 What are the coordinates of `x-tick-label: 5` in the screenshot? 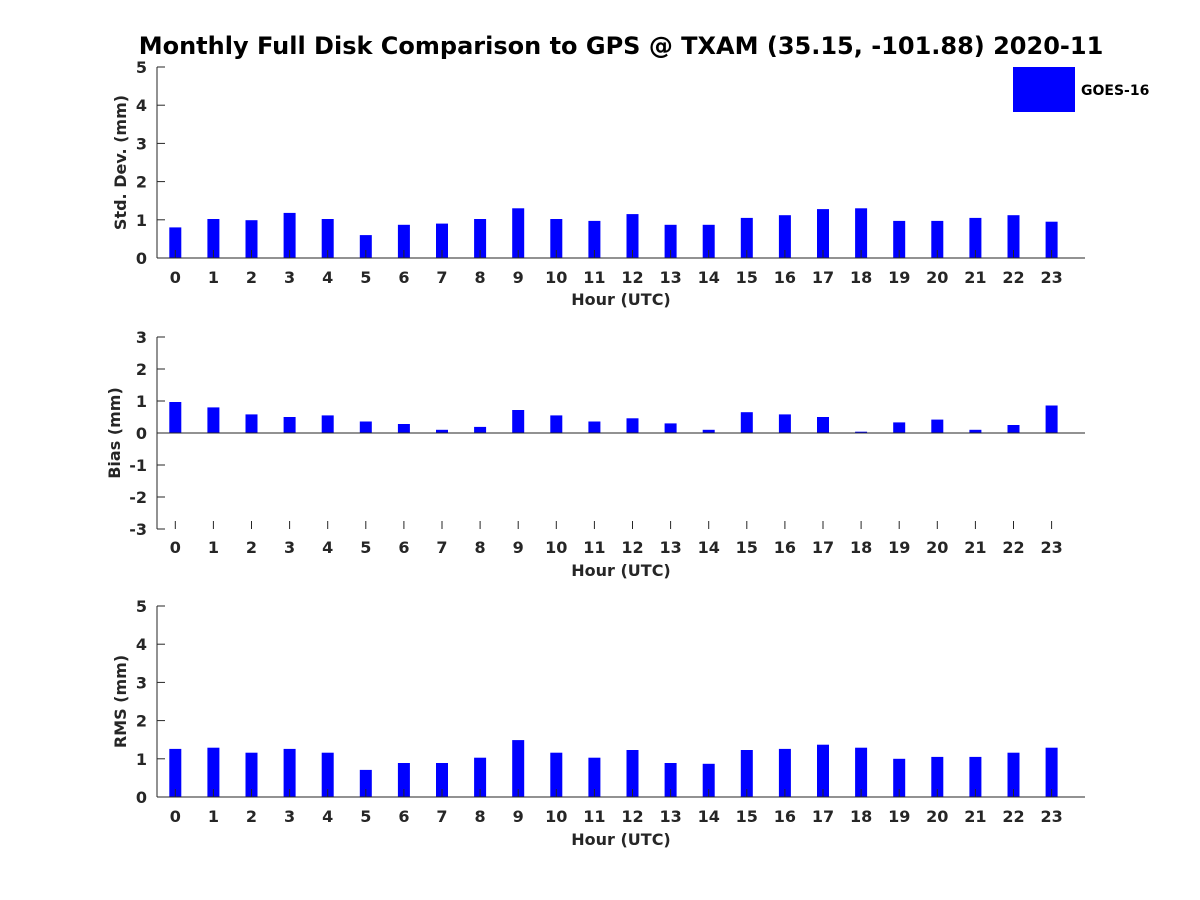 It's located at (365, 277).